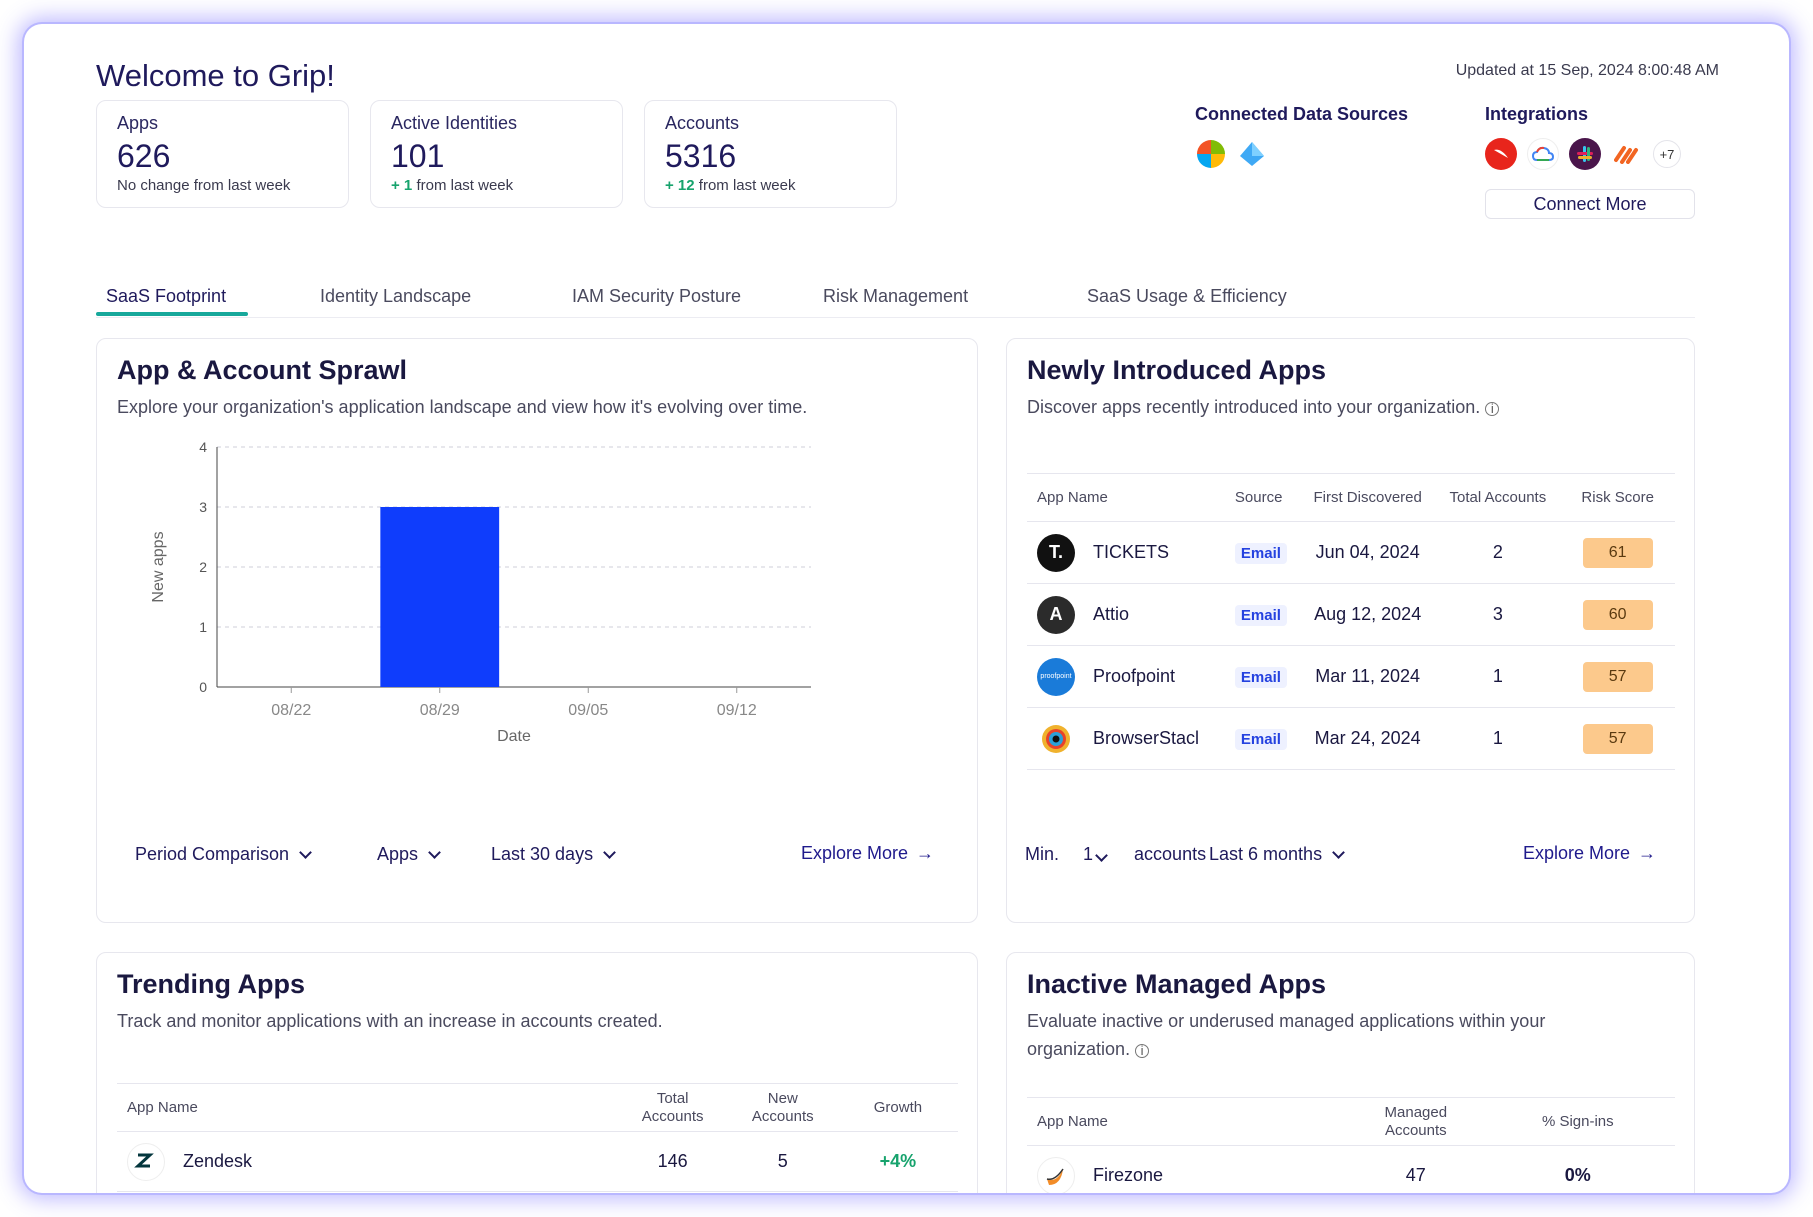  What do you see at coordinates (1367, 738) in the screenshot?
I see `first-discovered: Mar 24, 2024` at bounding box center [1367, 738].